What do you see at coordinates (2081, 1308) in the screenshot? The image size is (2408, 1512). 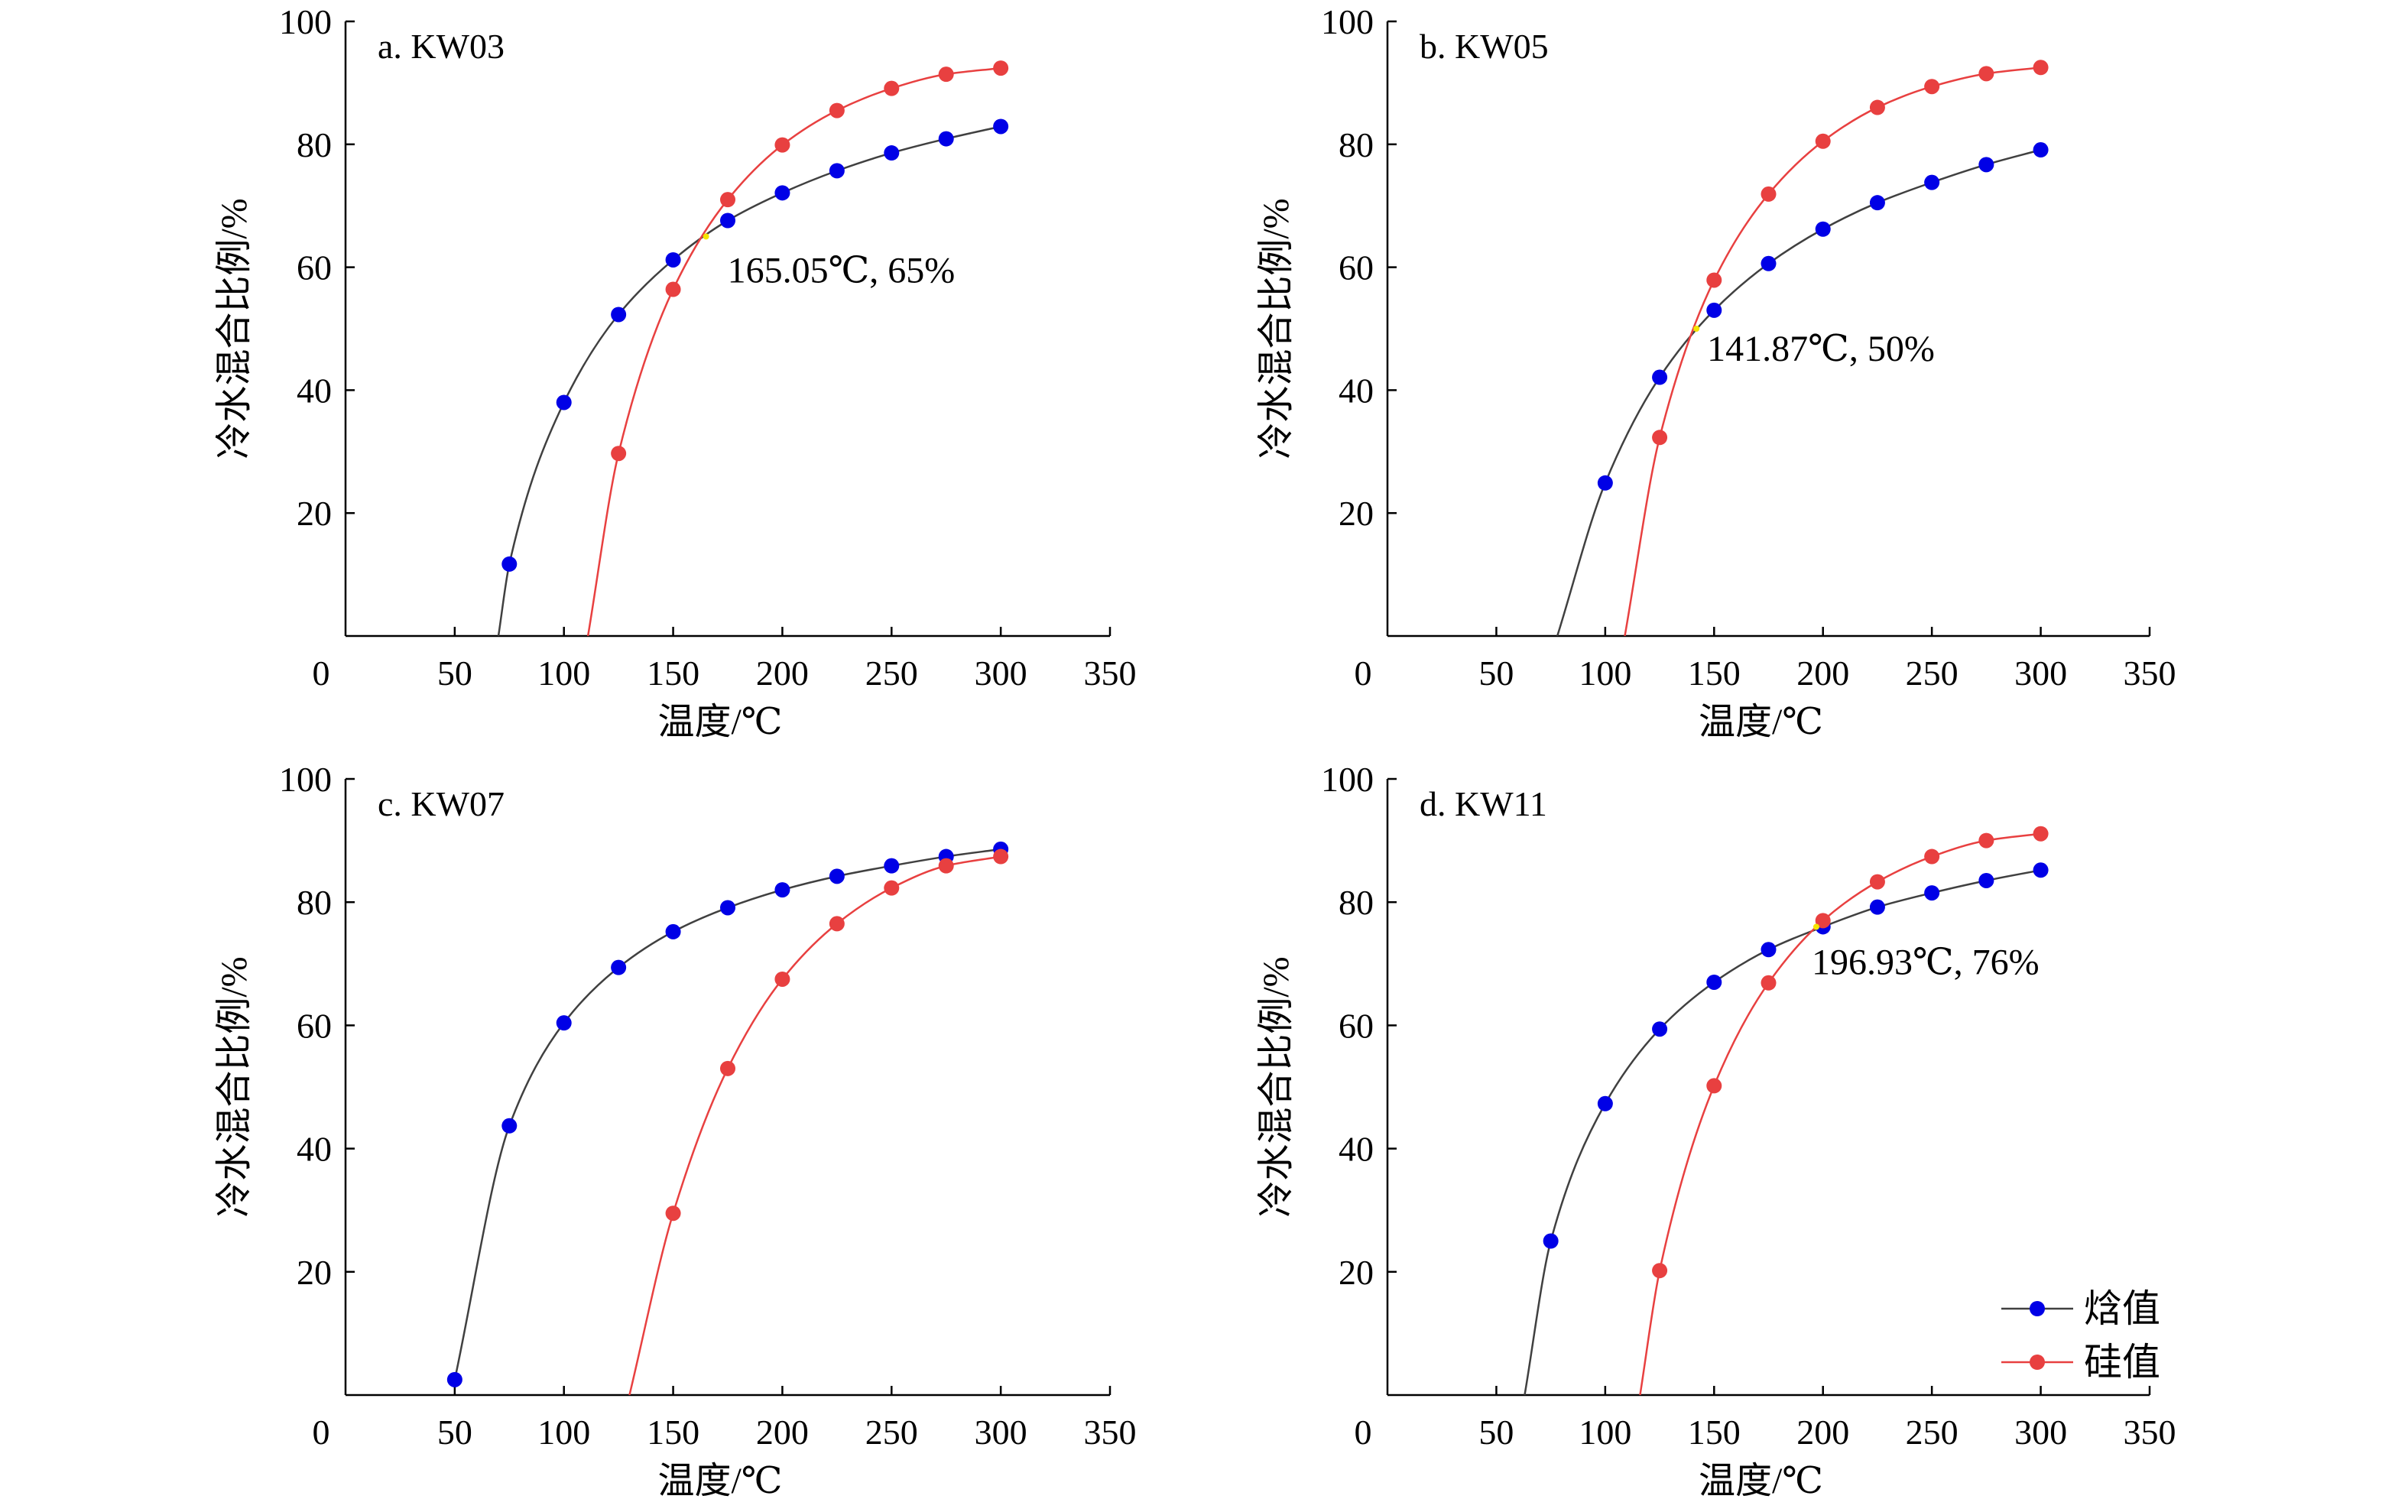 I see `legend-item: 焓值` at bounding box center [2081, 1308].